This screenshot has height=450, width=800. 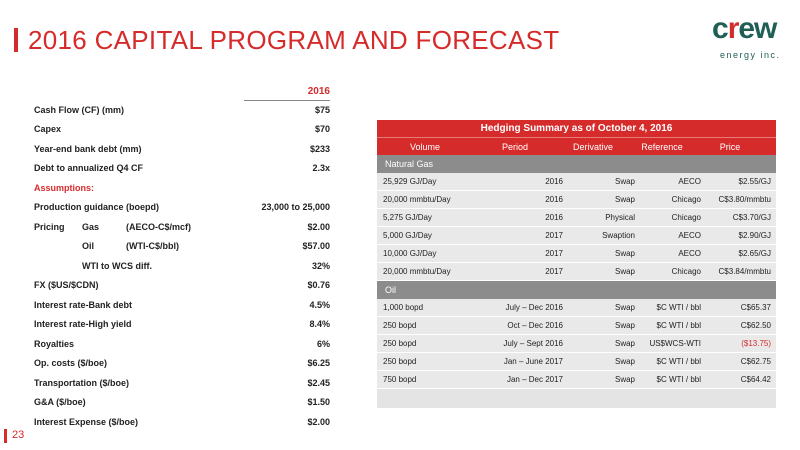 What do you see at coordinates (182, 168) in the screenshot?
I see `table-row: Debt to annualized Q4 CF 2.3x` at bounding box center [182, 168].